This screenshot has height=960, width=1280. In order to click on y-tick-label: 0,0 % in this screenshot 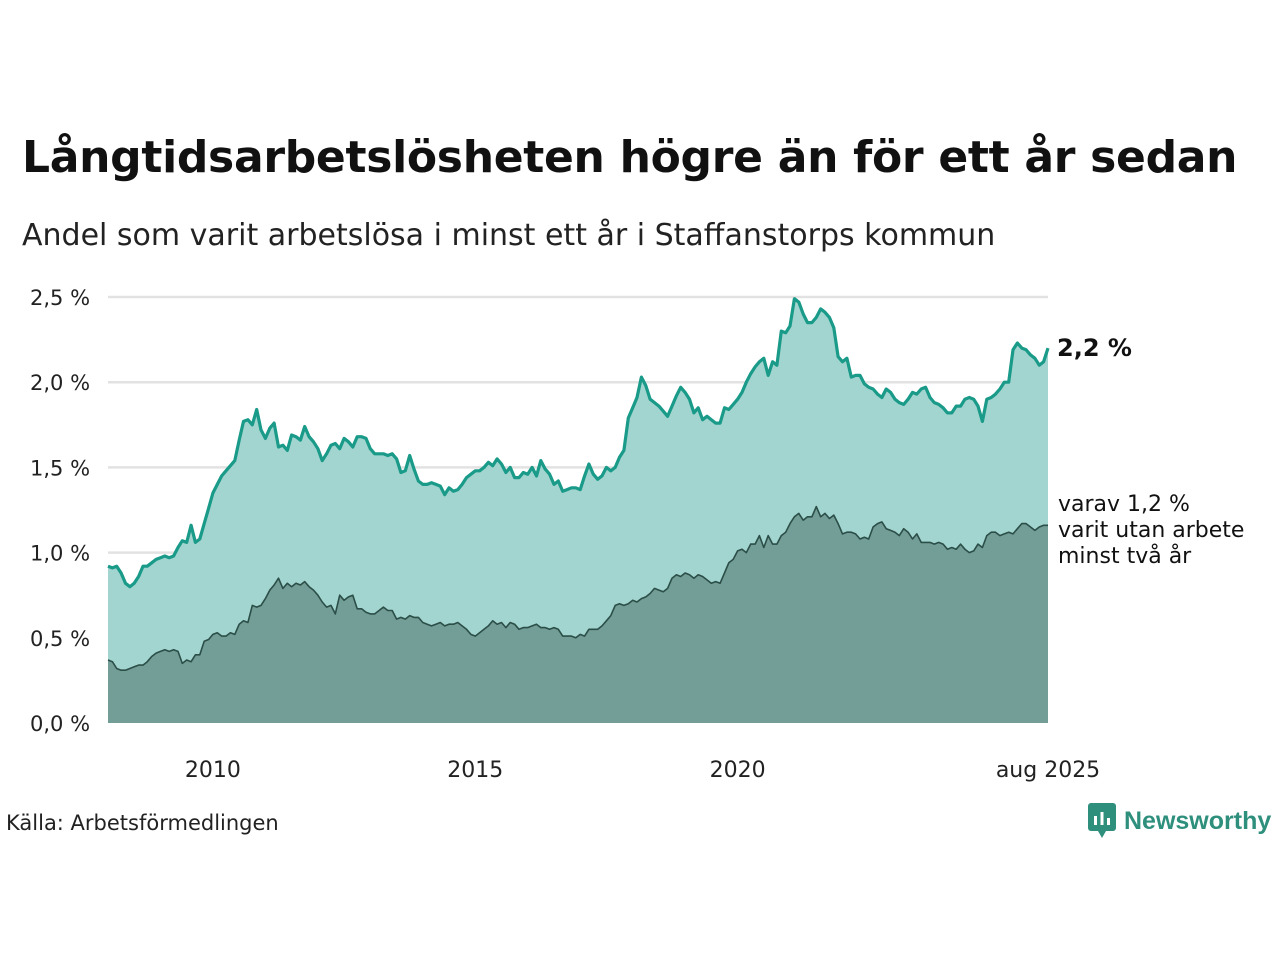, I will do `click(60, 724)`.